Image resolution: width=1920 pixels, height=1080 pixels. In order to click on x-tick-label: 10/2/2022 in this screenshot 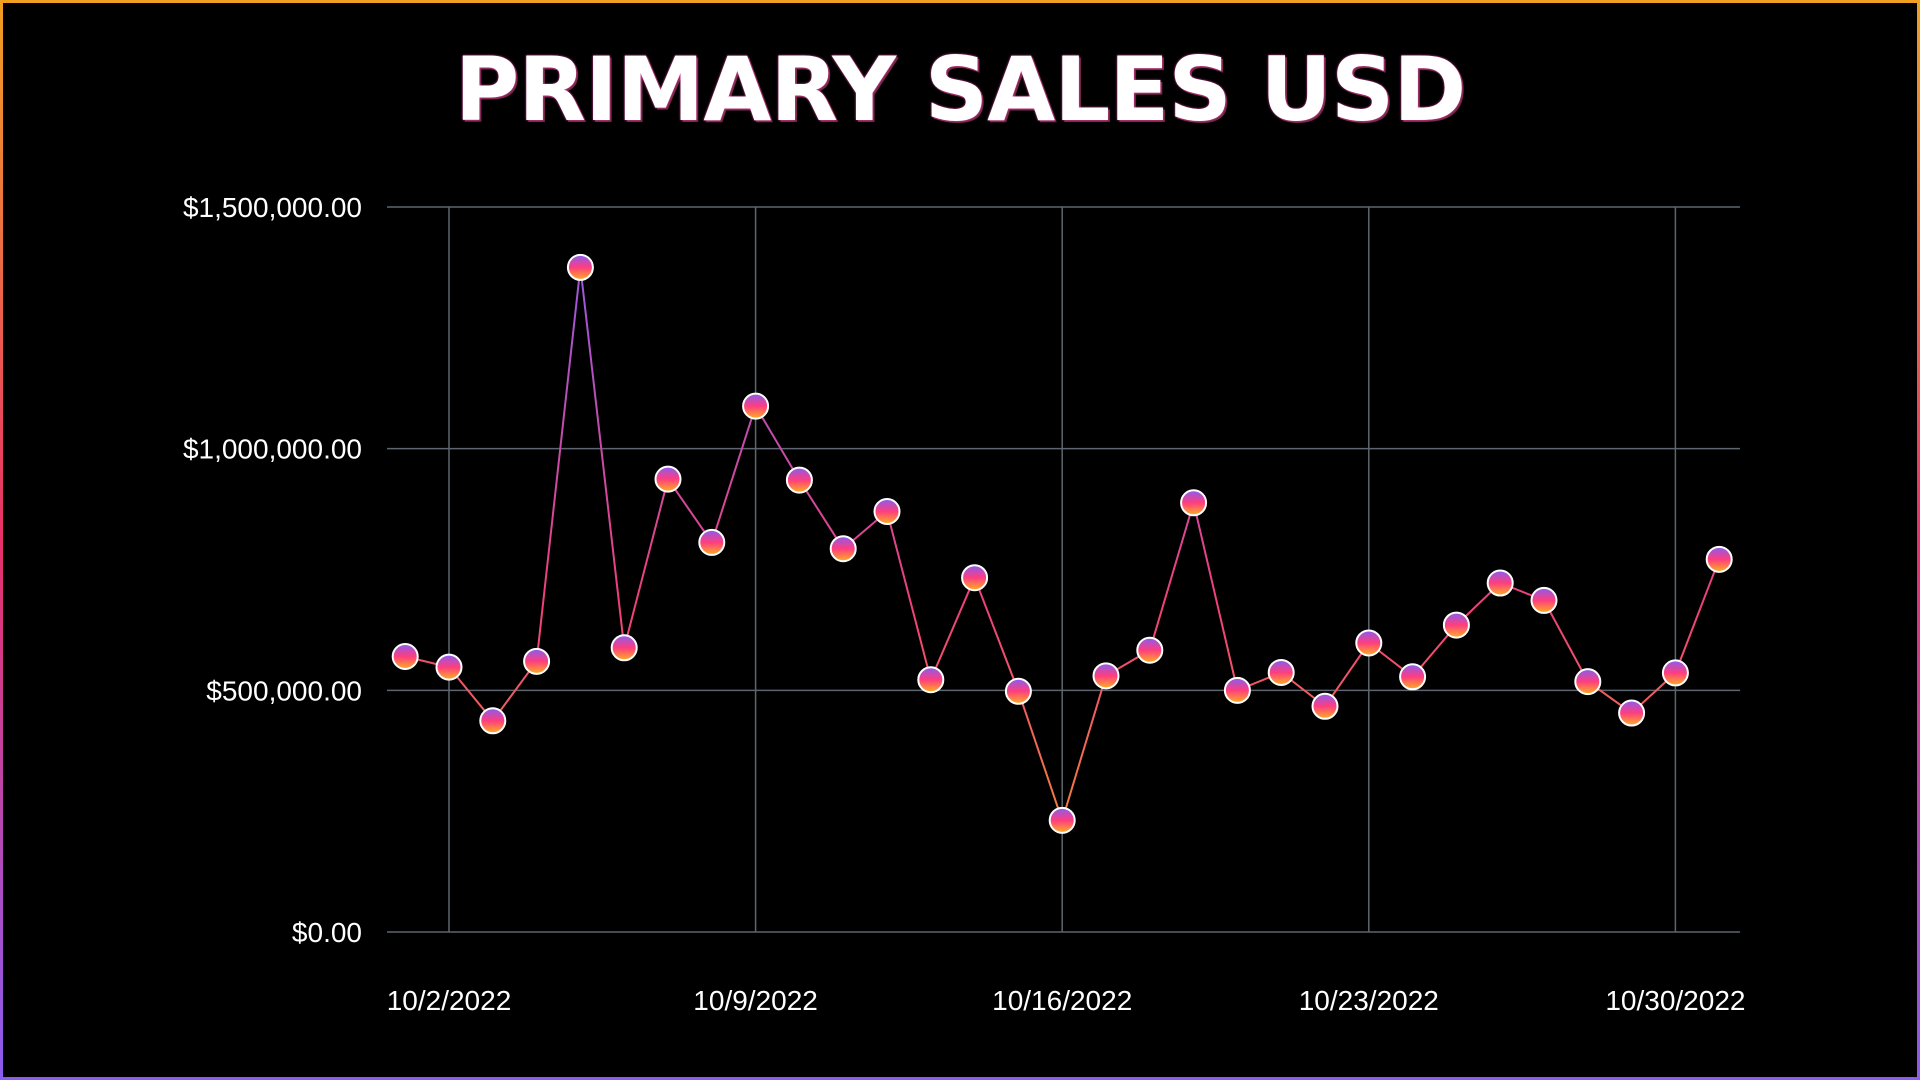, I will do `click(449, 1000)`.